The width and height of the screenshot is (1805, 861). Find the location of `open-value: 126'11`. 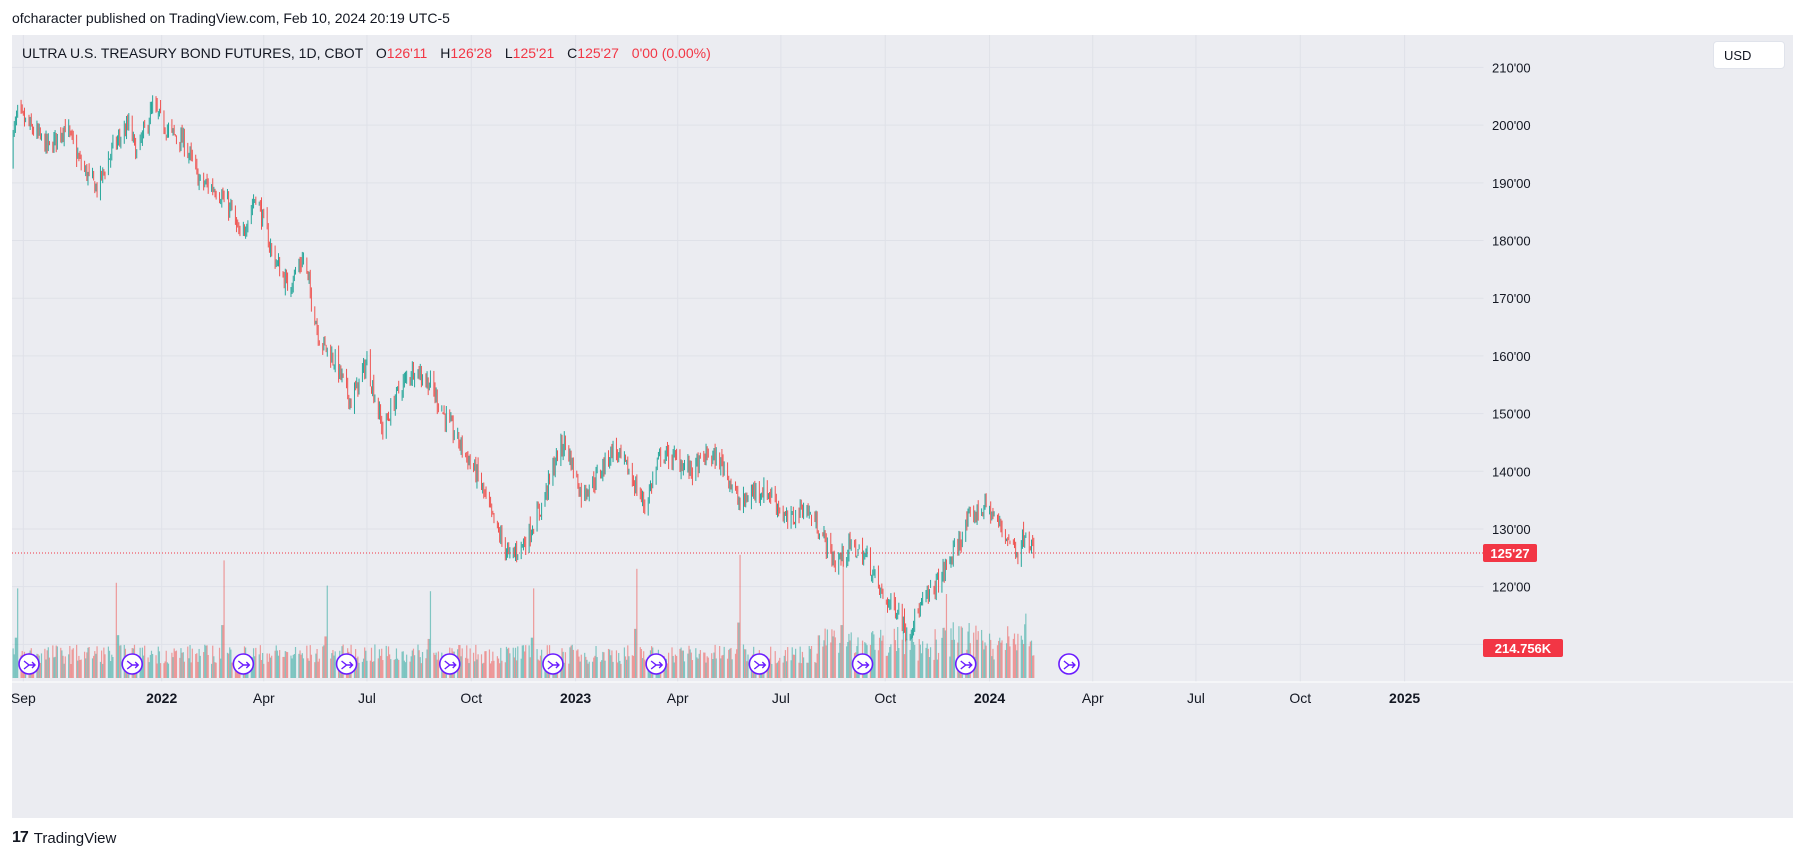

open-value: 126'11 is located at coordinates (407, 53).